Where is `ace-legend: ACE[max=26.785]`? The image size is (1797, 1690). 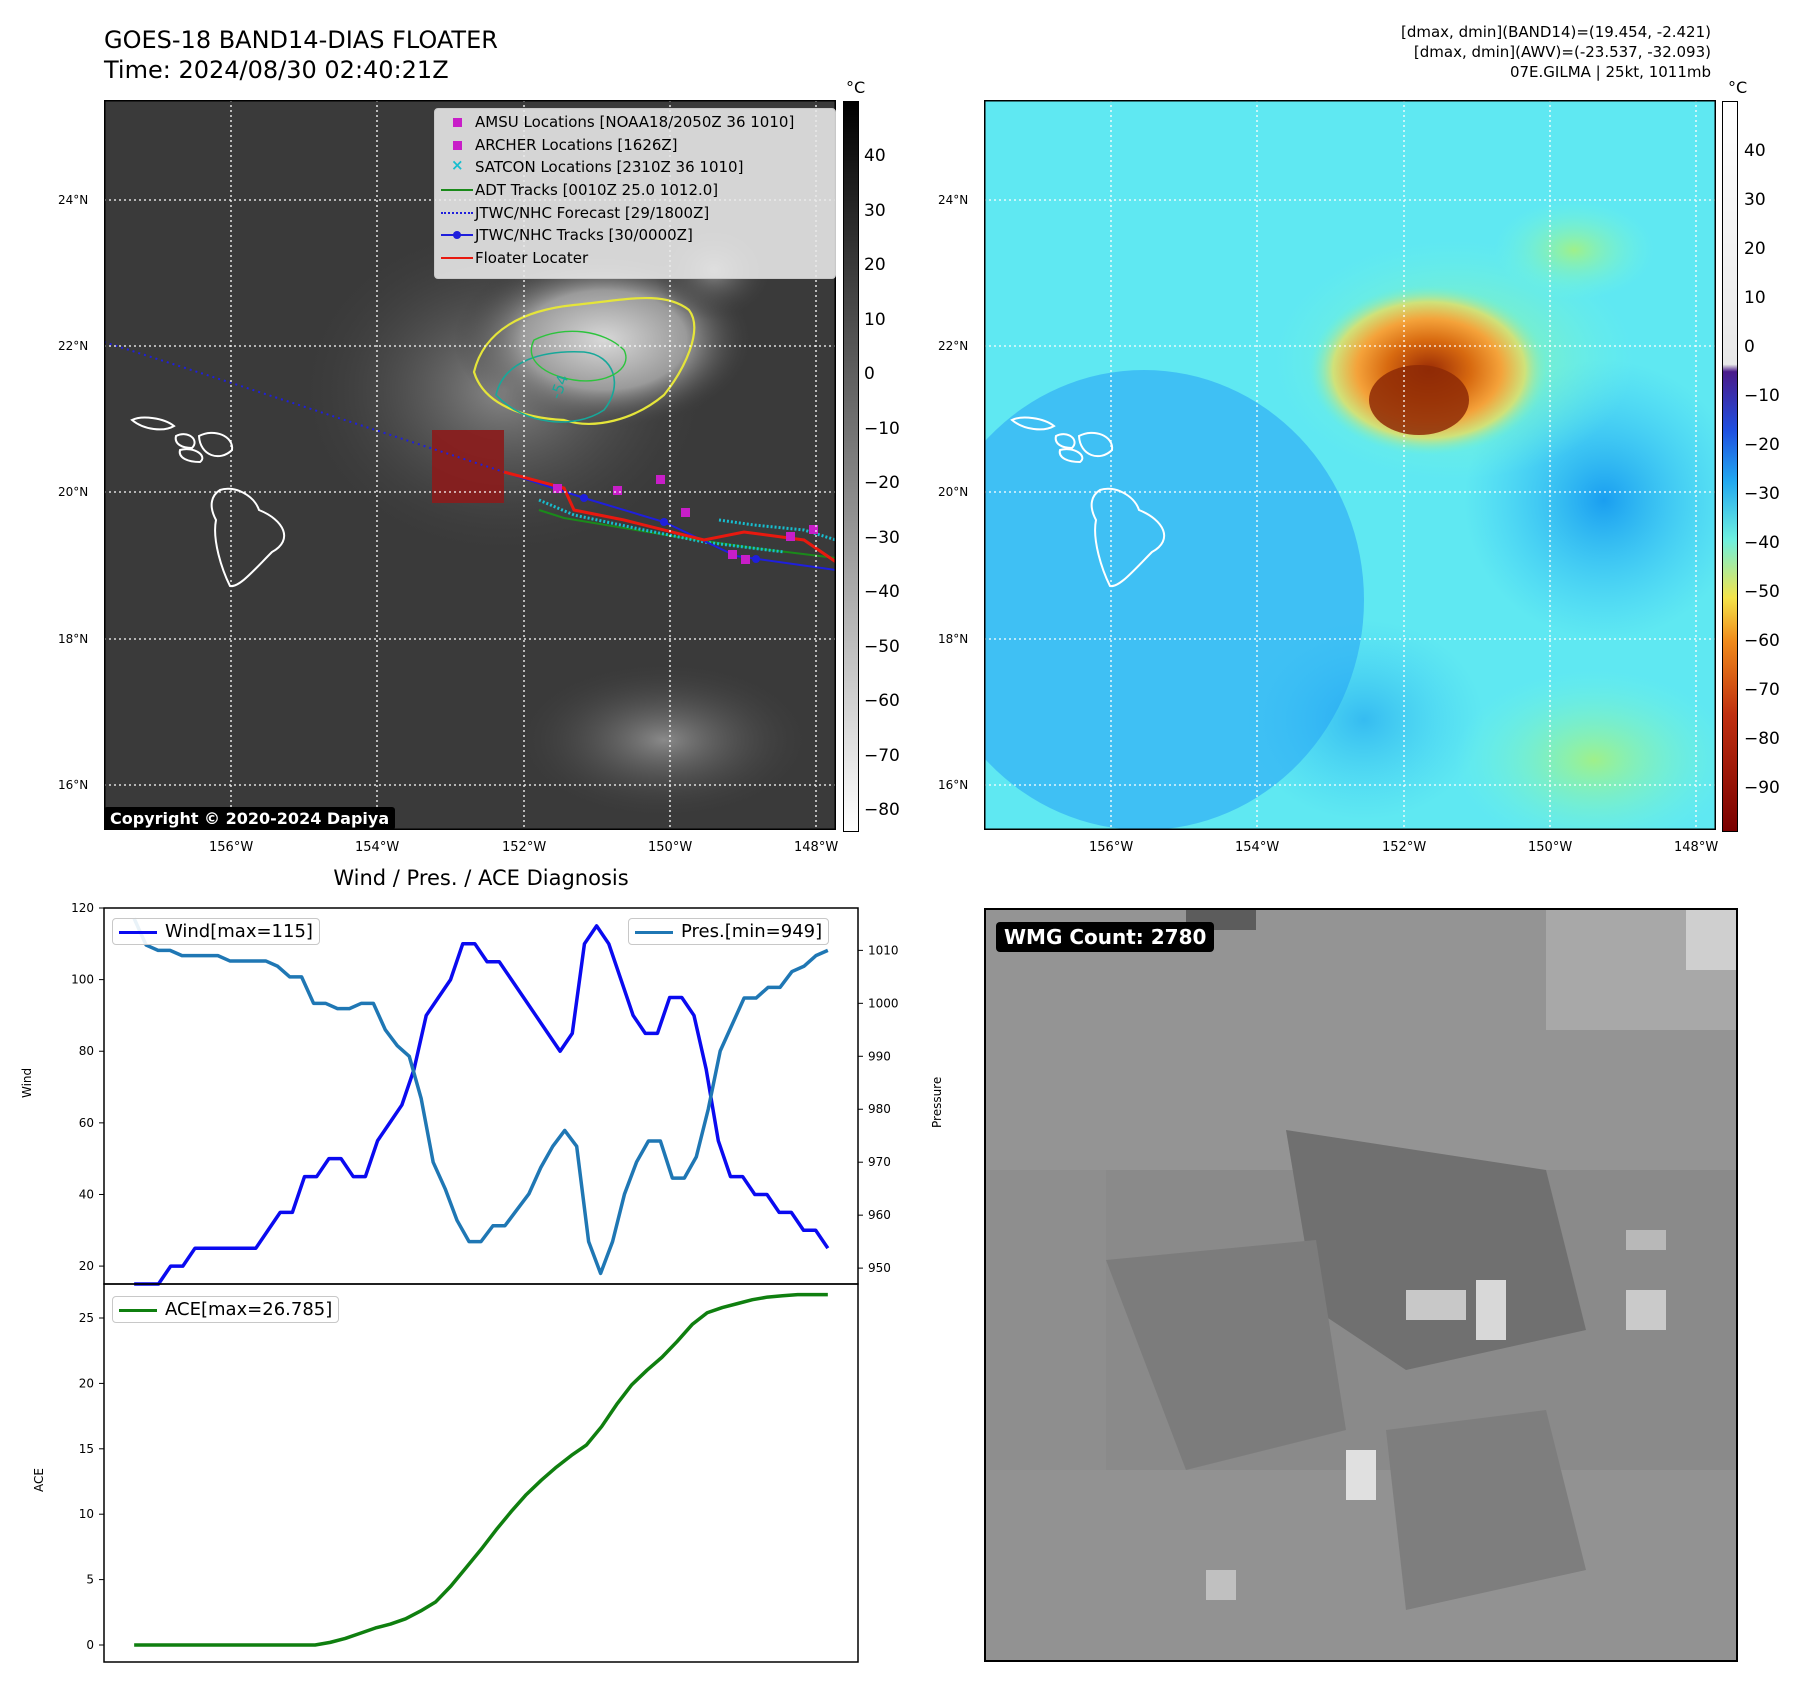
ace-legend: ACE[max=26.785] is located at coordinates (226, 1309).